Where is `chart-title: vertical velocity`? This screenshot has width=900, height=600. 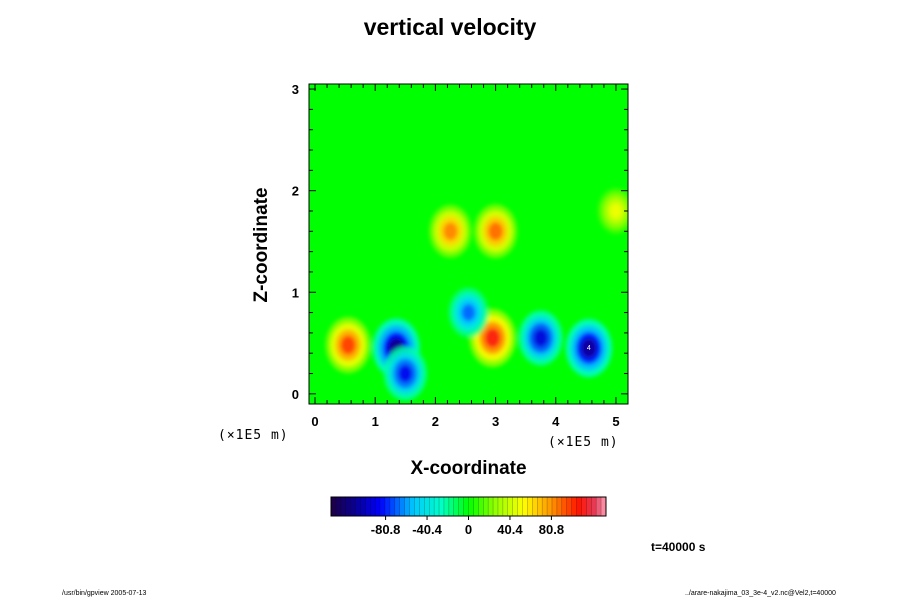 chart-title: vertical velocity is located at coordinates (450, 27).